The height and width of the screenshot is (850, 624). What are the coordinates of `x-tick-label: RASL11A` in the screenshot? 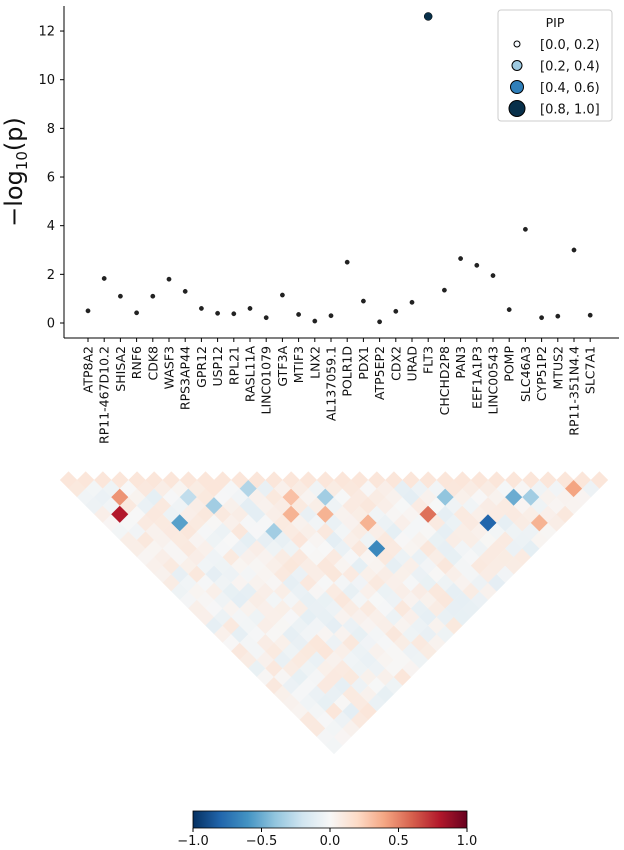 It's located at (250, 374).